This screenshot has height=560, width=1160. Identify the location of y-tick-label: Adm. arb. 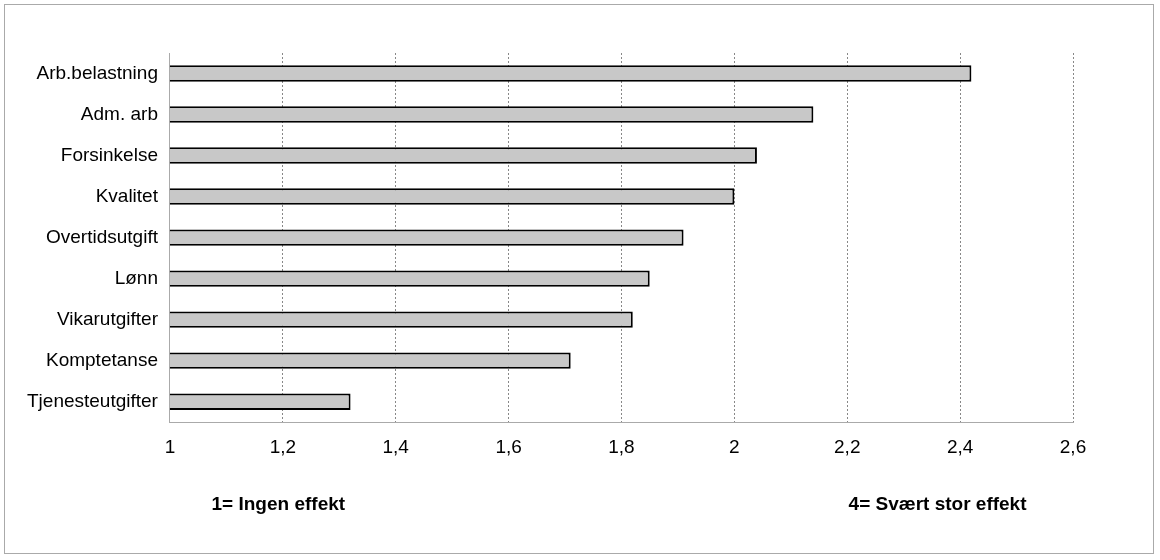
(119, 113).